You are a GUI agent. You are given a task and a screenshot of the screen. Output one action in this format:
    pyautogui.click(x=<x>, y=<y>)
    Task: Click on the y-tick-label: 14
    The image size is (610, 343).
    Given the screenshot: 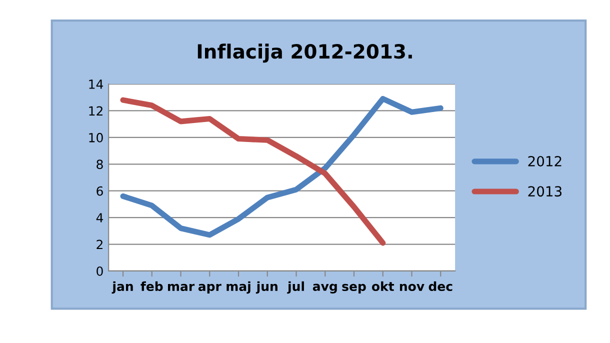 What is the action you would take?
    pyautogui.click(x=96, y=84)
    